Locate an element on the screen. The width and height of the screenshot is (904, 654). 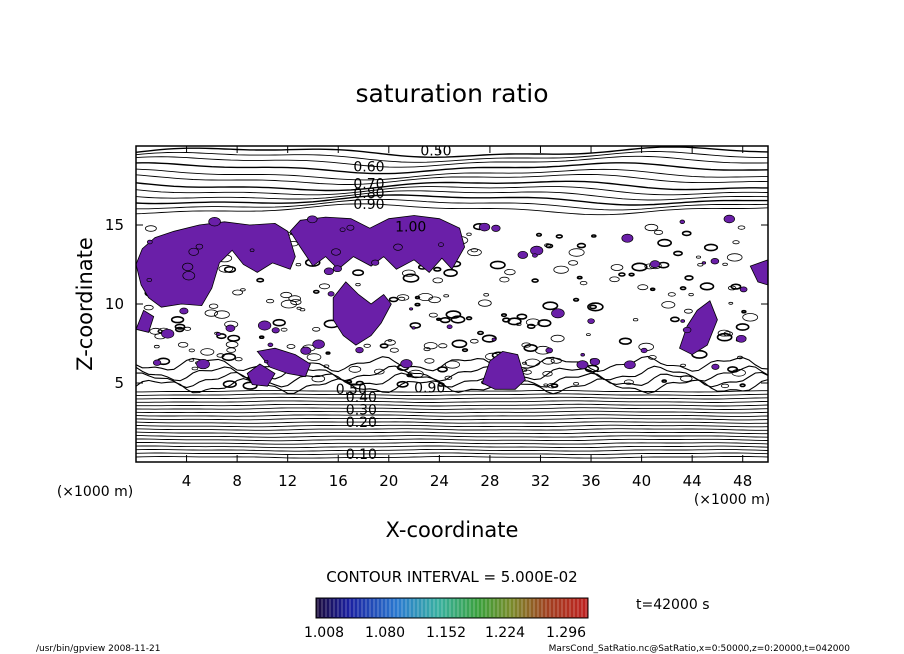
colorbar-tick-label: 1.008 is located at coordinates (324, 633).